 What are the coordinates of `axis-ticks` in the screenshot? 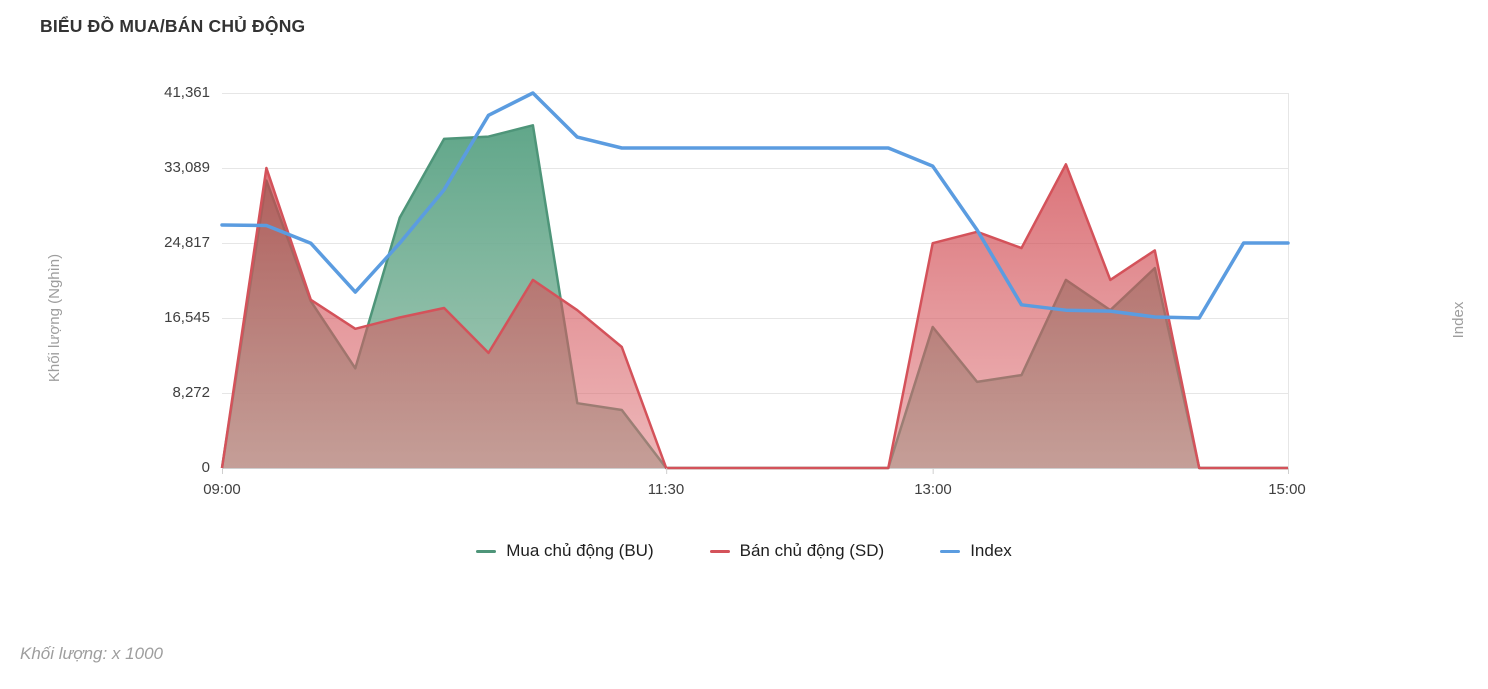 It's located at (755, 471).